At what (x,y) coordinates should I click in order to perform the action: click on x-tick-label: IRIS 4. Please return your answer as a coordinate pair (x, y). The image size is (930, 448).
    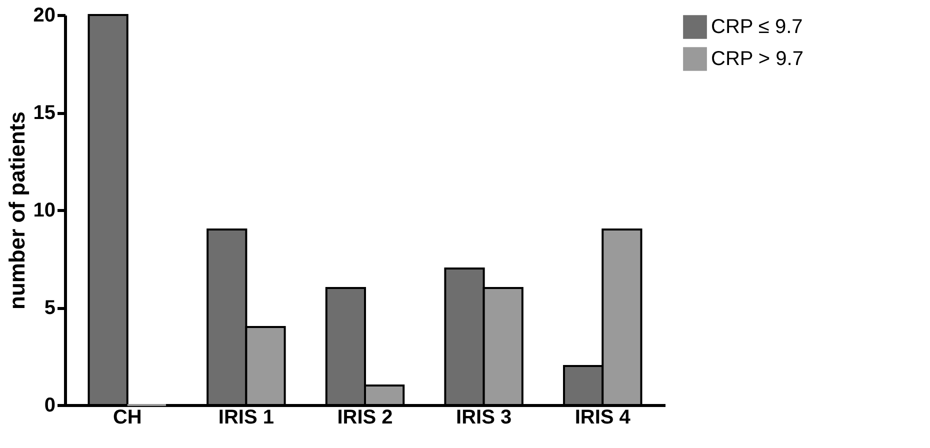
    Looking at the image, I should click on (603, 417).